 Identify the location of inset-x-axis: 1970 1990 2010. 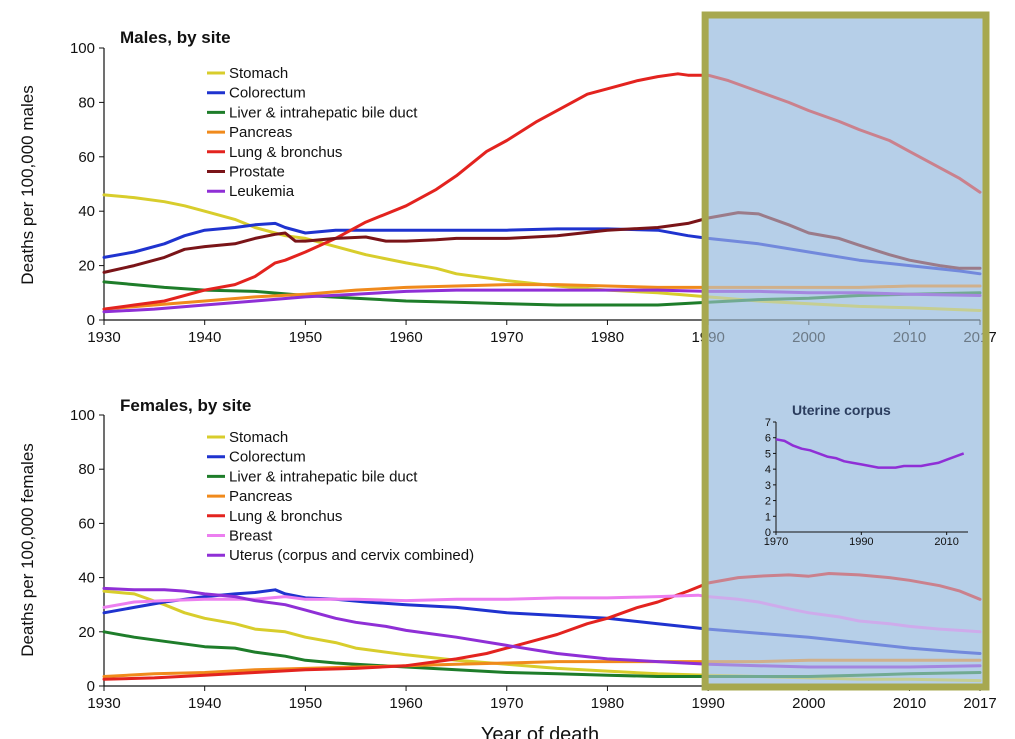
(866, 539).